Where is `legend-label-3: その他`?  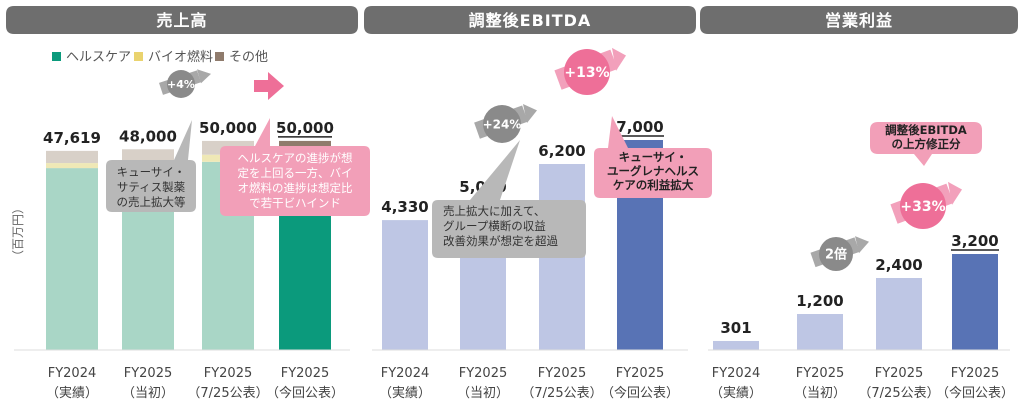
legend-label-3: その他 is located at coordinates (248, 57).